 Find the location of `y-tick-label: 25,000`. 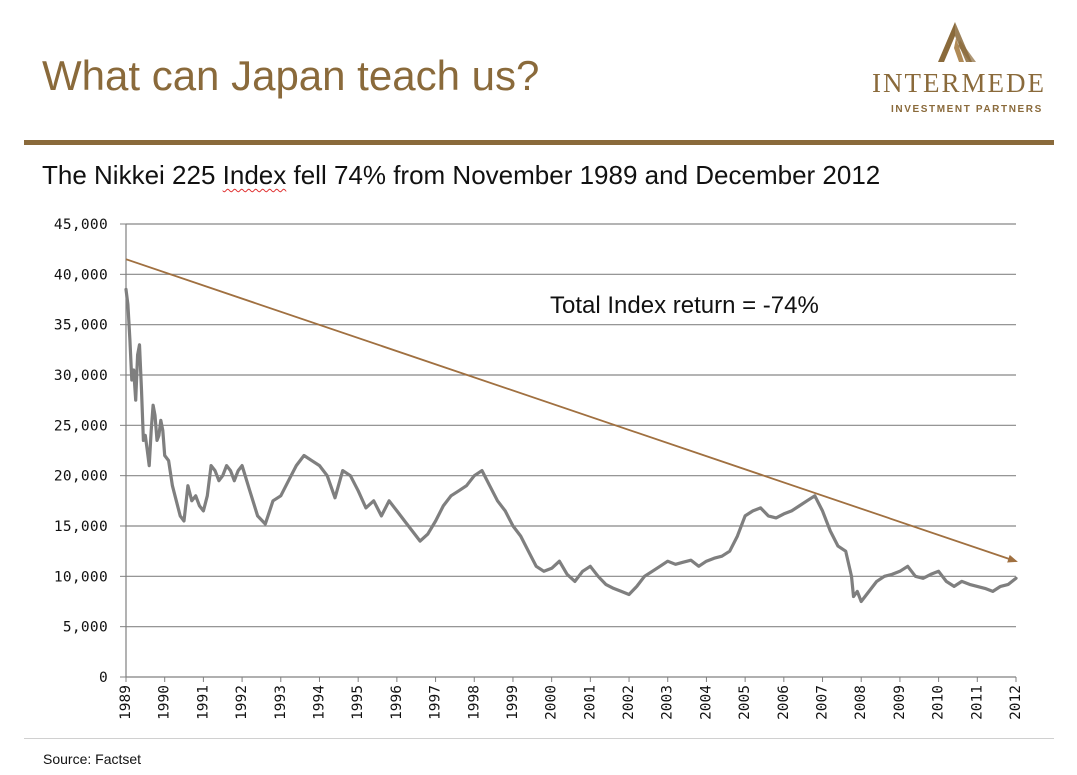

y-tick-label: 25,000 is located at coordinates (81, 426).